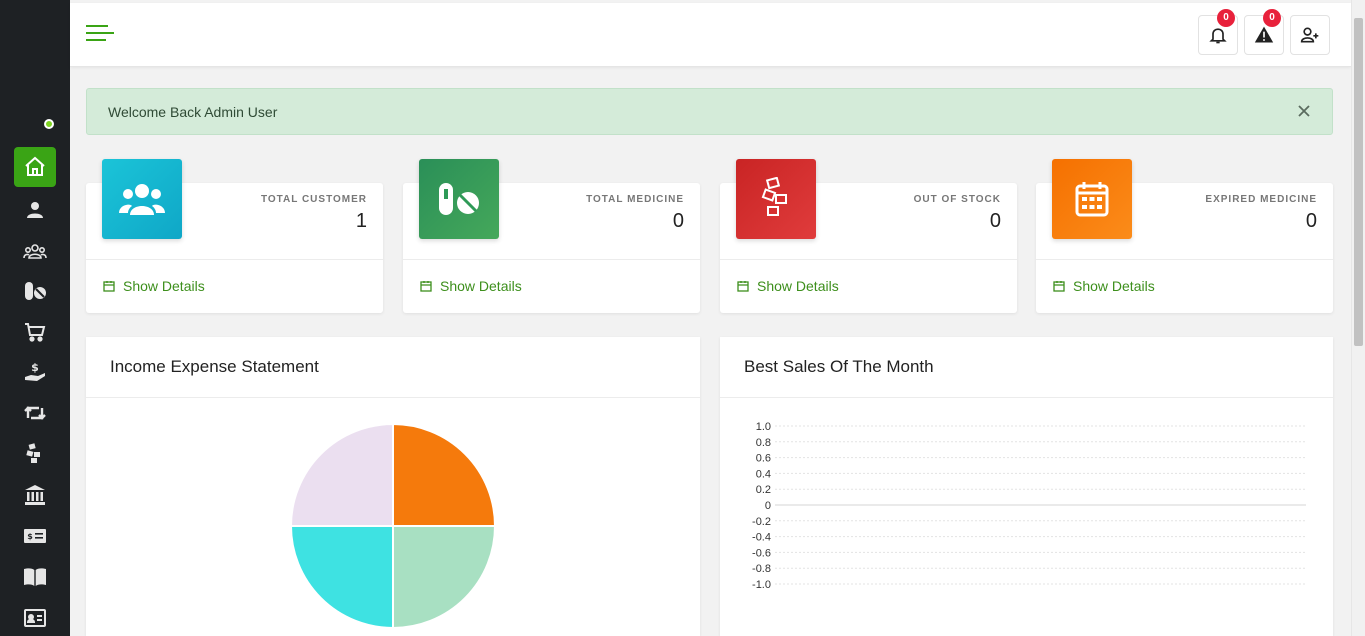  Describe the element at coordinates (761, 569) in the screenshot. I see `y-tick-label: -0.8` at that location.